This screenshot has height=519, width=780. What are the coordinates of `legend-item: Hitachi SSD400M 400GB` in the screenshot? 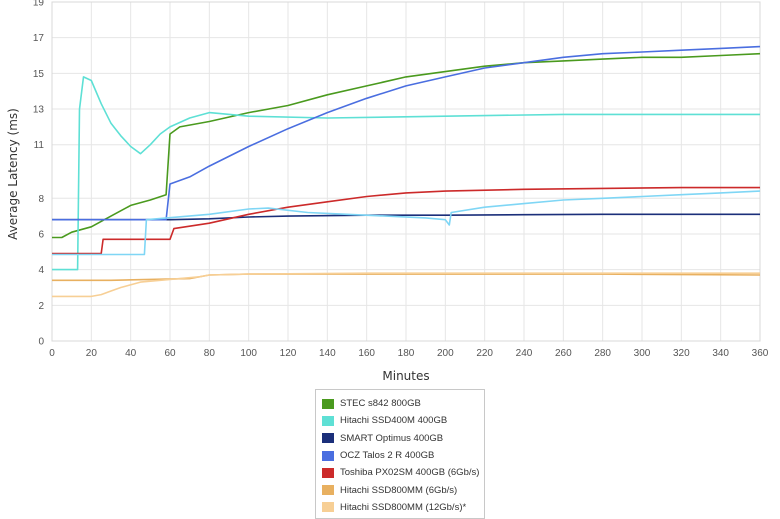 It's located at (403, 420).